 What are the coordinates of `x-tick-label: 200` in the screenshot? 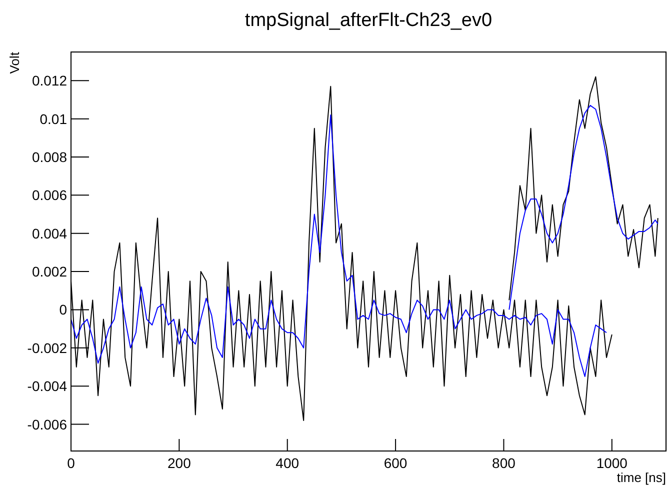 It's located at (180, 463).